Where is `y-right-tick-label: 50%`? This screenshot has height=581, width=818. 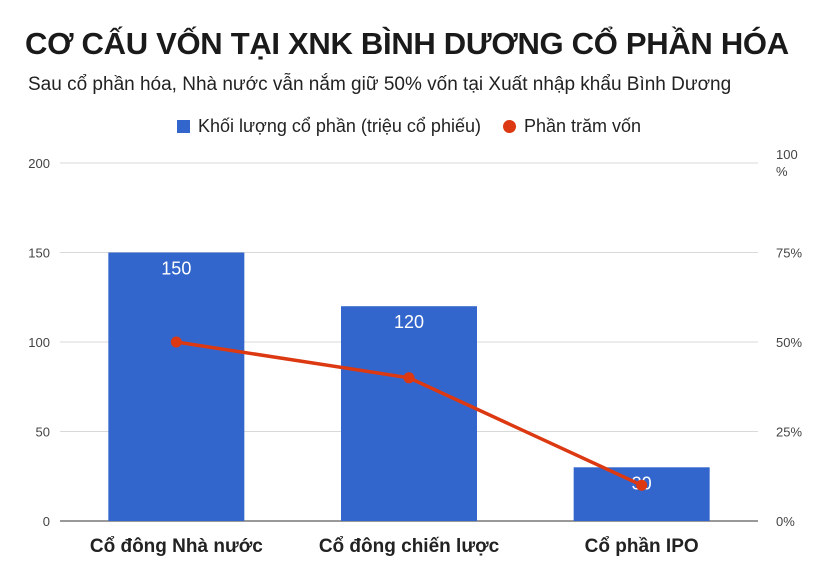
y-right-tick-label: 50% is located at coordinates (789, 342).